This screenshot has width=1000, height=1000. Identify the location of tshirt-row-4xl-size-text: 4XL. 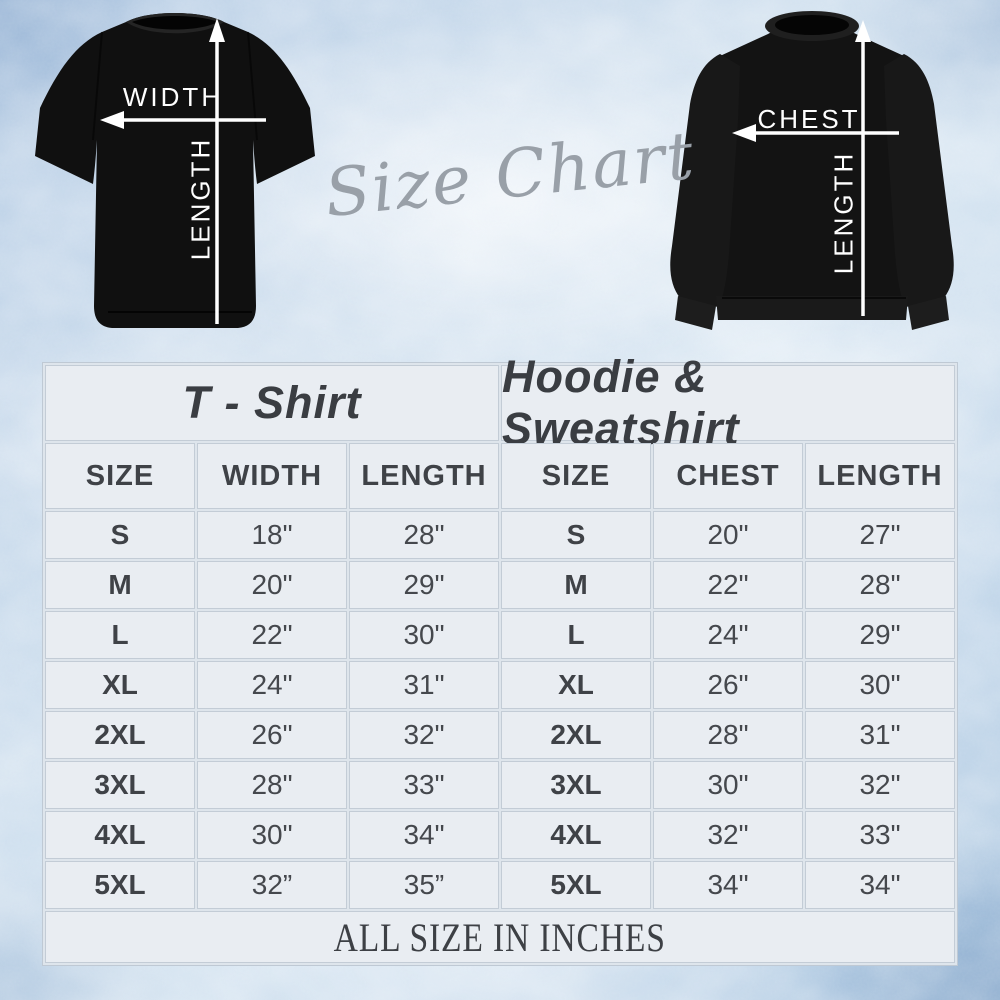
(120, 834).